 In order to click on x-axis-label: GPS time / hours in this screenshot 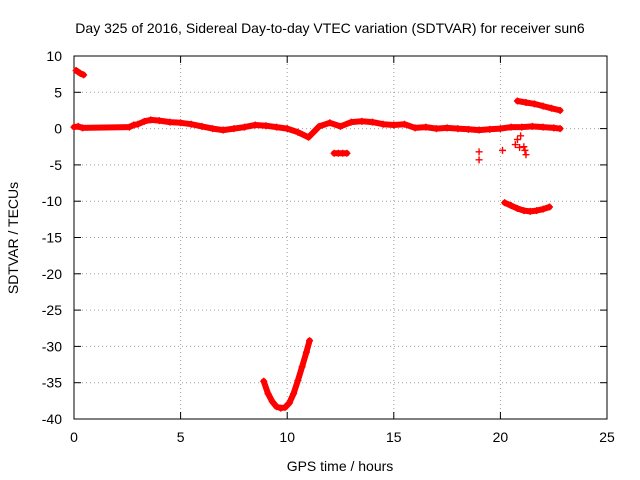, I will do `click(340, 466)`.